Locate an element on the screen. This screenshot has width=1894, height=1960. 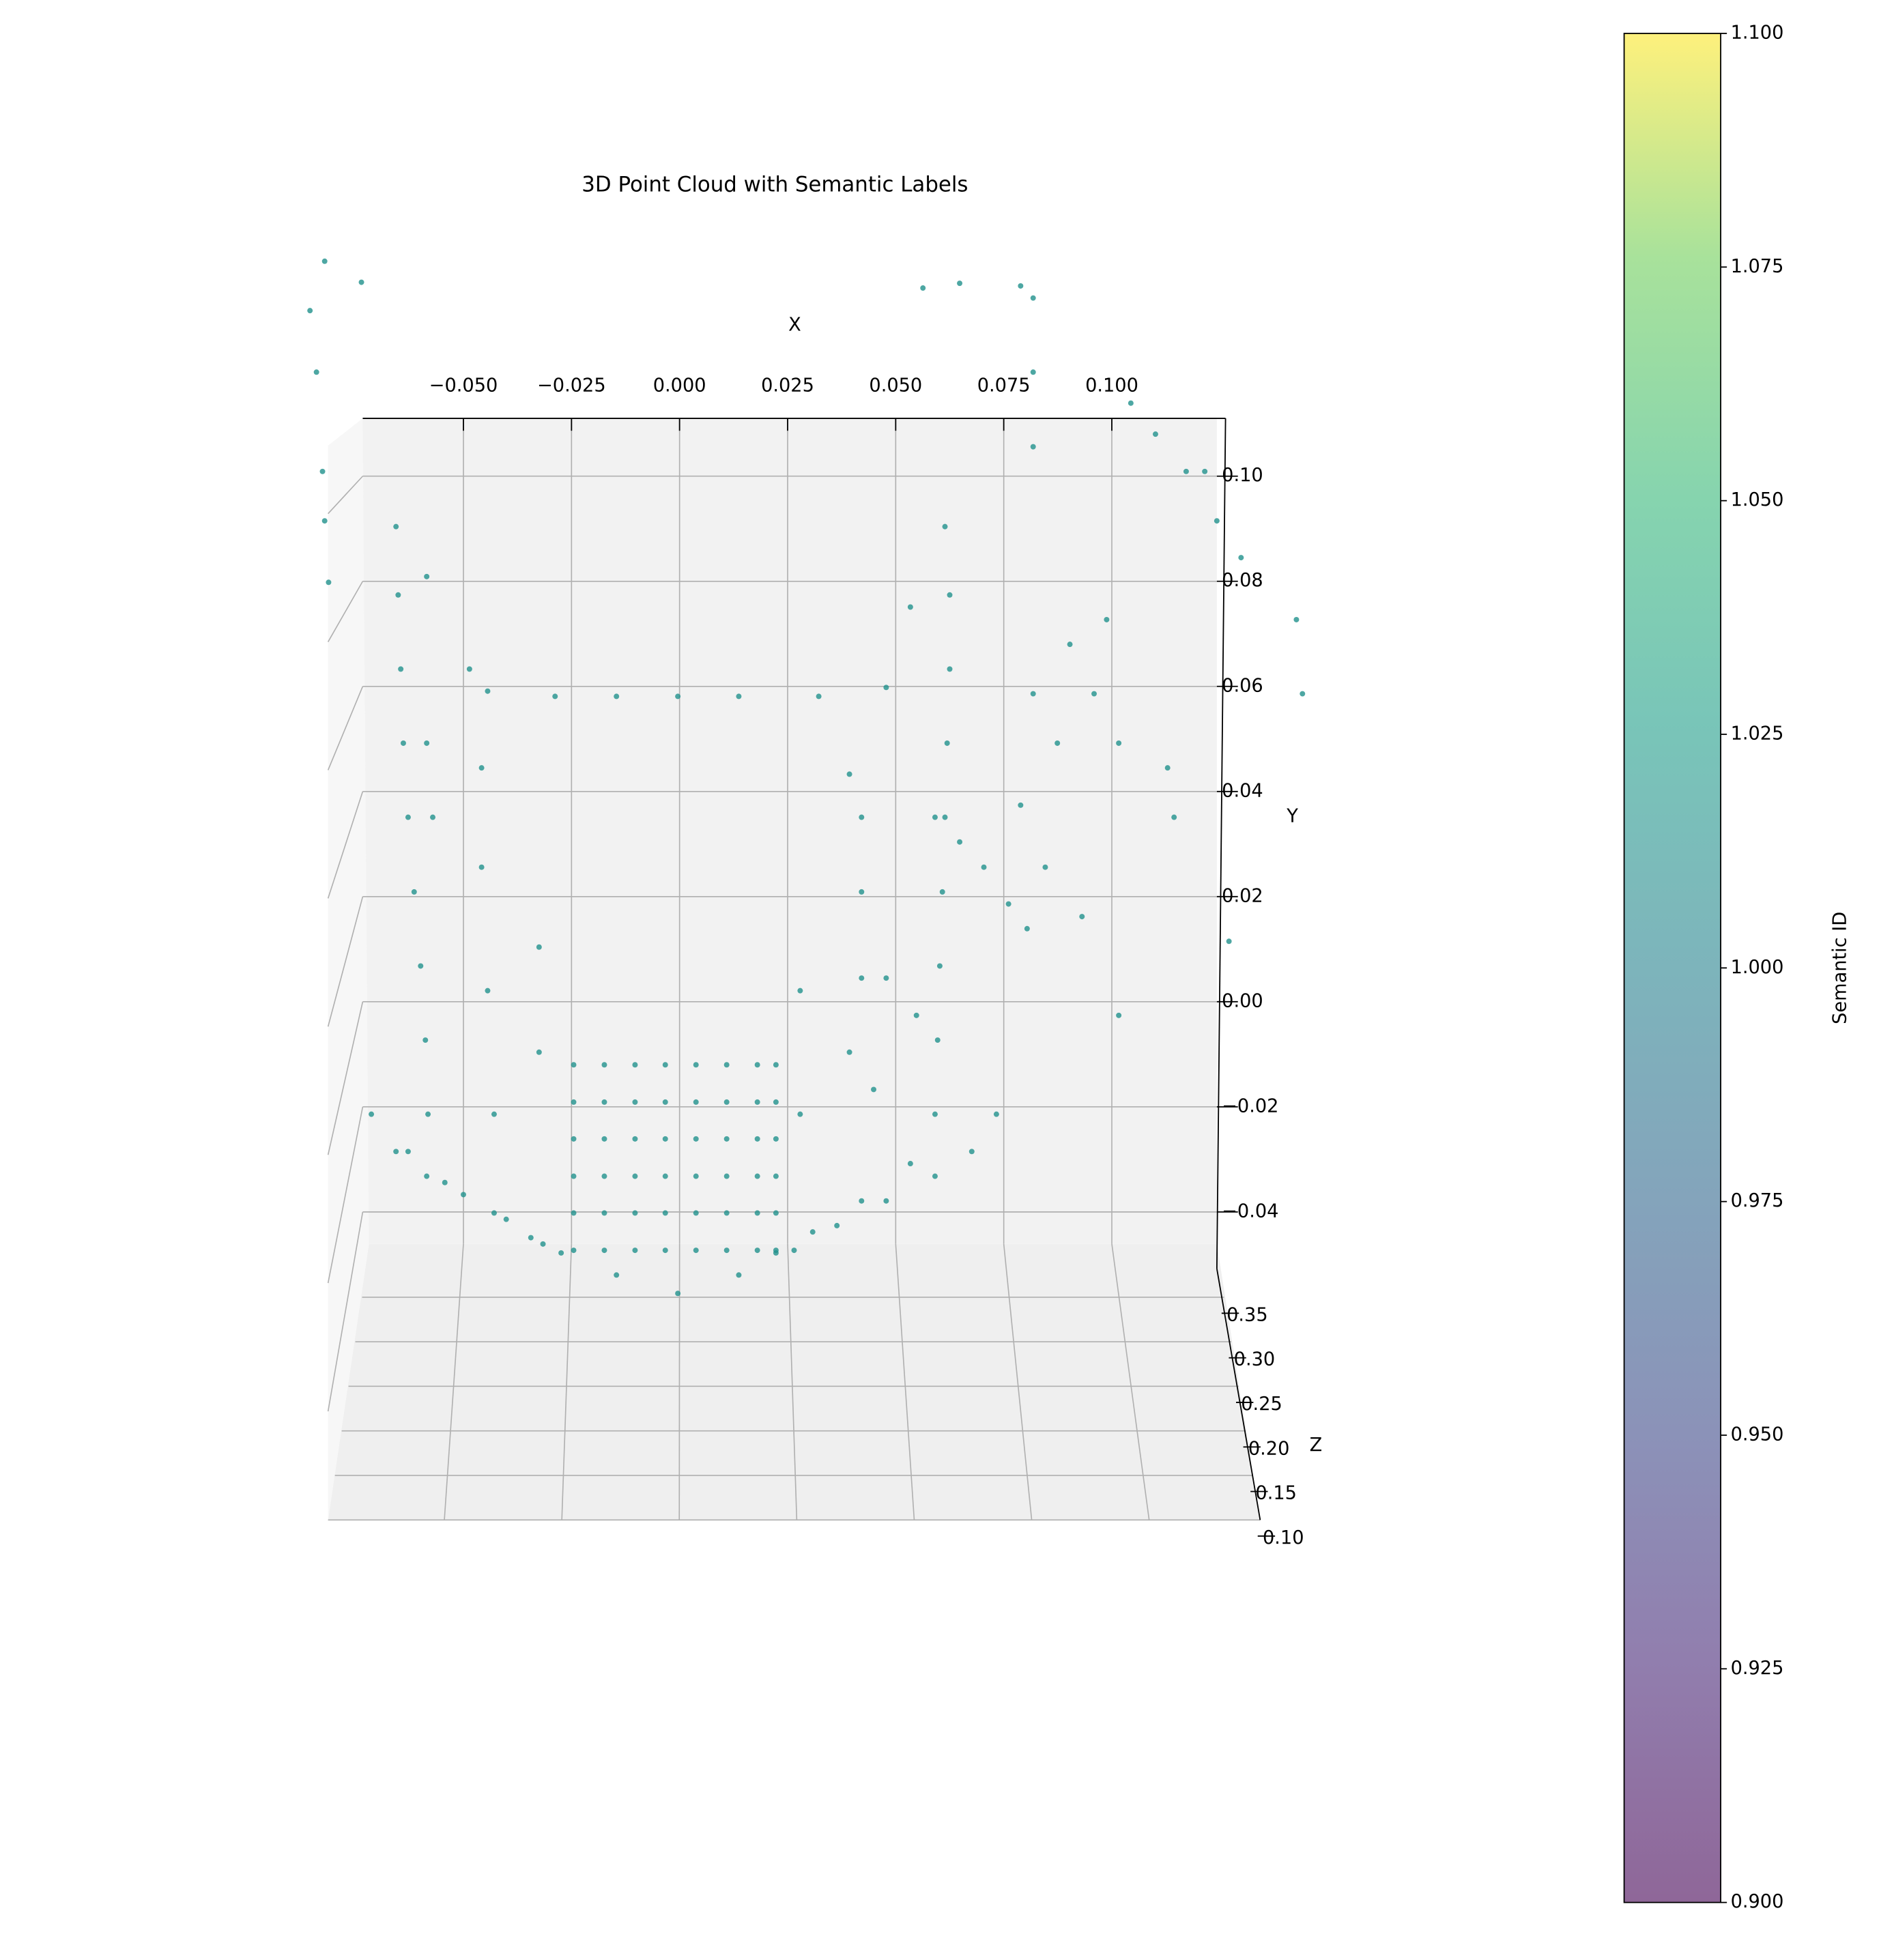
y-axis is located at coordinates (1221, 843).